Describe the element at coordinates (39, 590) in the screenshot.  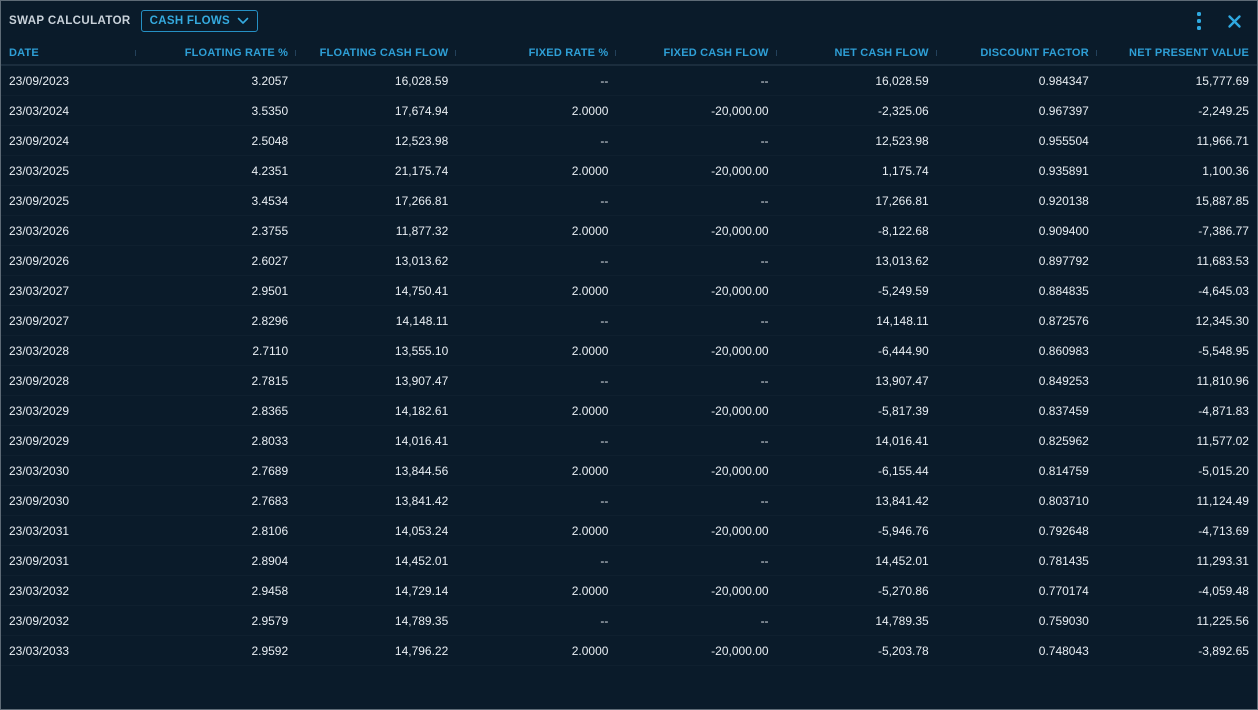
I see `date-cell: 23/03/2032` at that location.